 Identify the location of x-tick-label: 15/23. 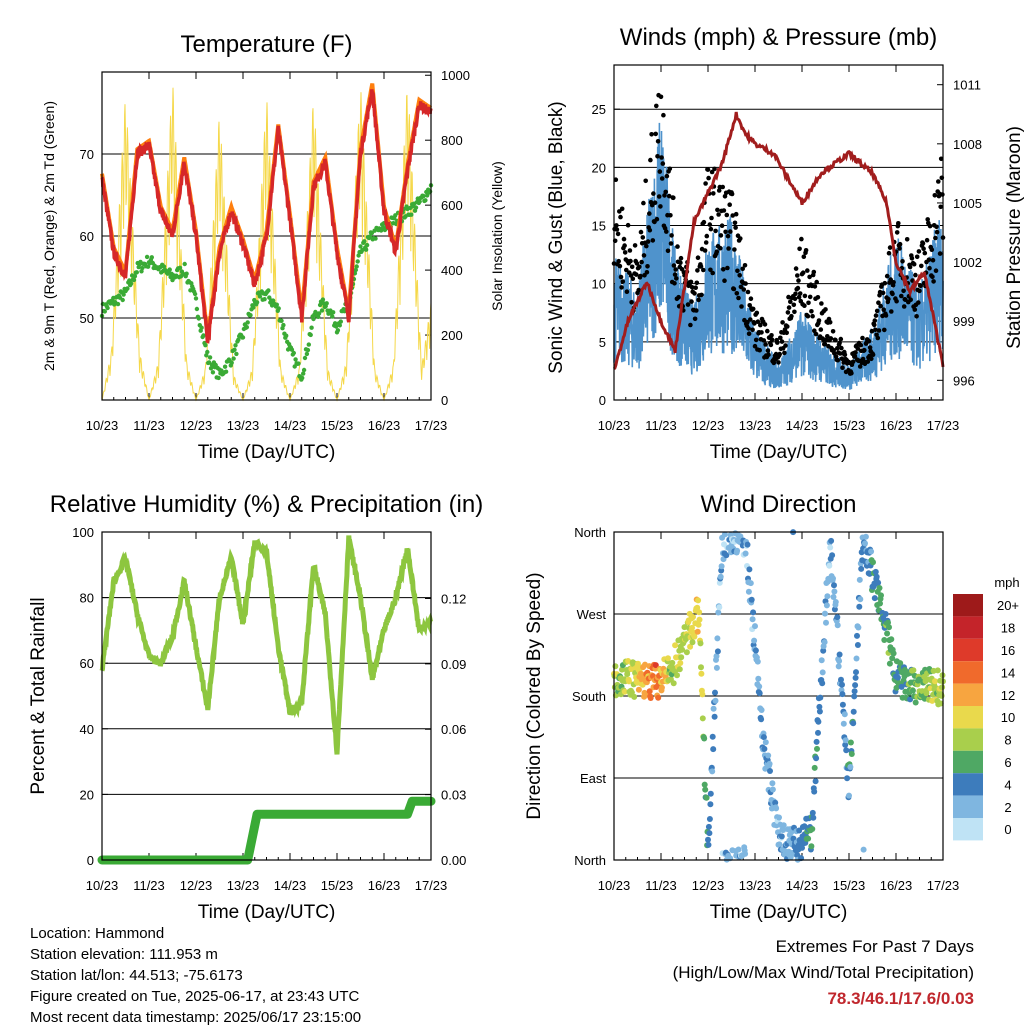
(849, 885).